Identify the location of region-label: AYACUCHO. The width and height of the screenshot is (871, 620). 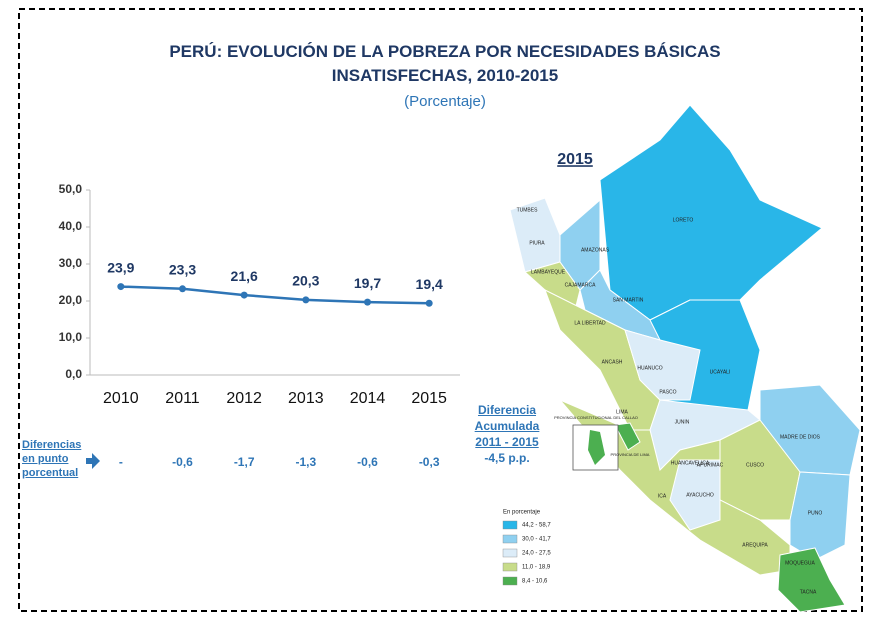
(700, 495).